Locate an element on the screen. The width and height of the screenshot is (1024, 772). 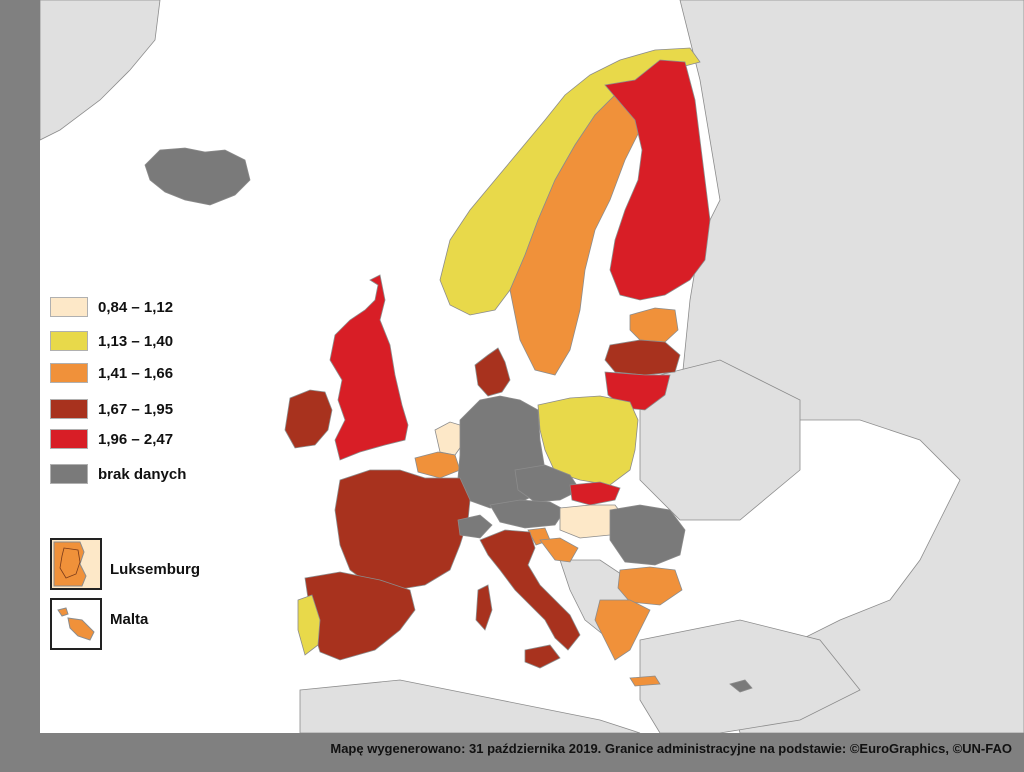
luxembourg-label: Luksemburg is located at coordinates (155, 569).